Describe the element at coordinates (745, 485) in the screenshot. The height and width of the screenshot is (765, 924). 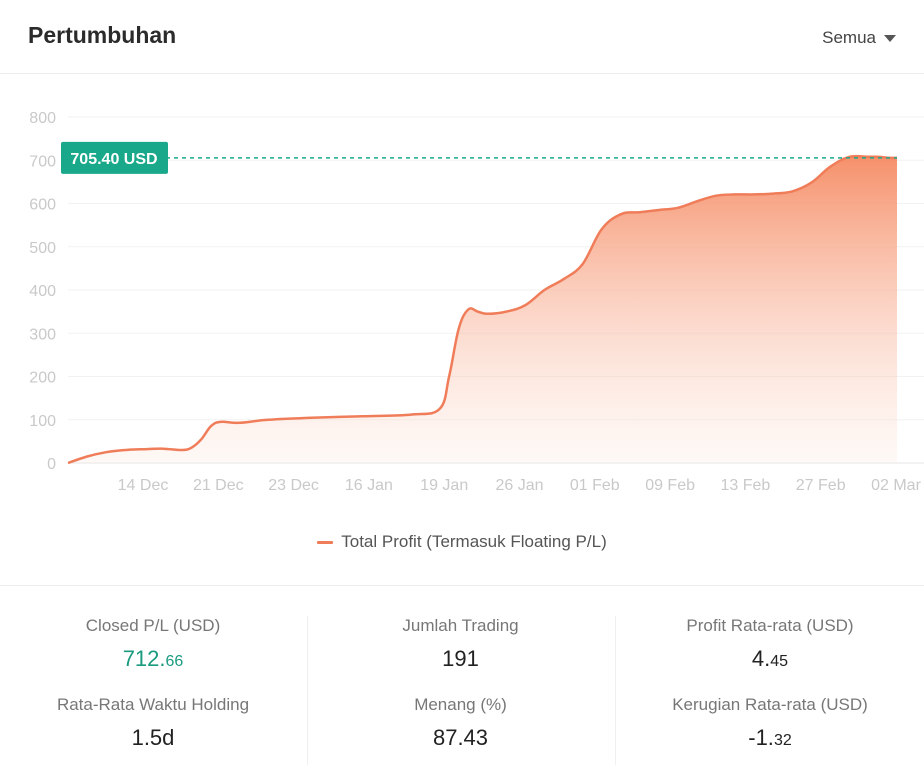
I see `x-tick-label: 13 Feb` at that location.